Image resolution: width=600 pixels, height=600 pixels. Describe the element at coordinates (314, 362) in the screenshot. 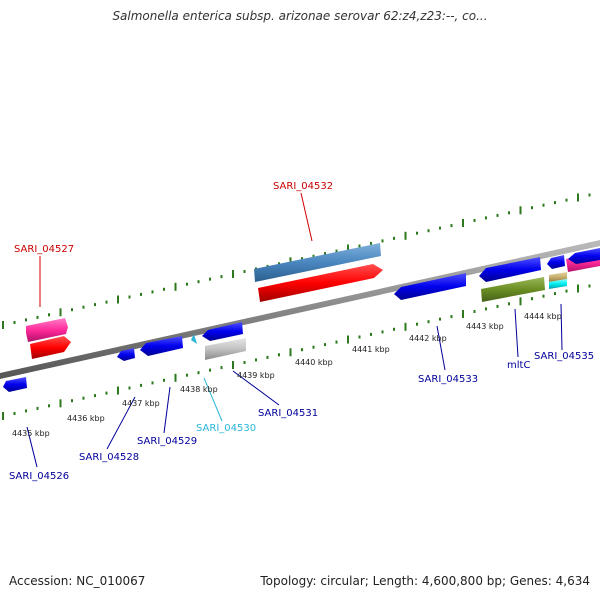

I see `scale-label-4440: 4440 kbp` at that location.